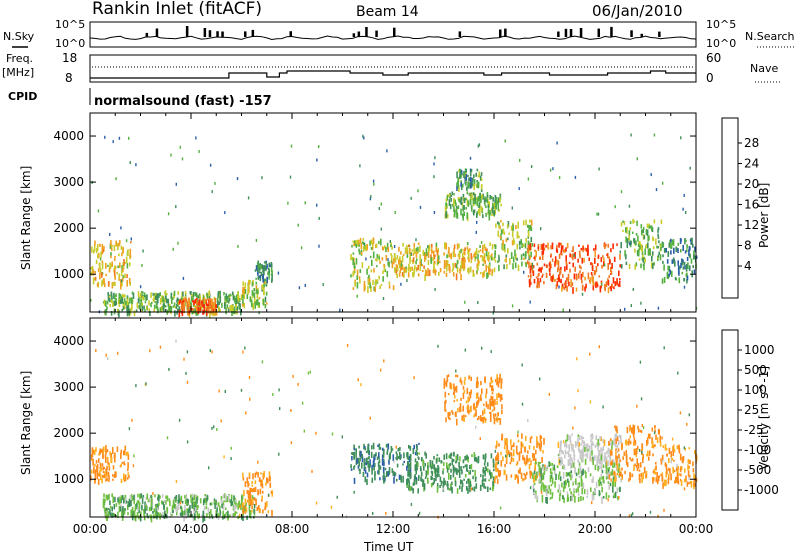  Describe the element at coordinates (751, 225) in the screenshot. I see `colorbar-tick-label: 12` at that location.